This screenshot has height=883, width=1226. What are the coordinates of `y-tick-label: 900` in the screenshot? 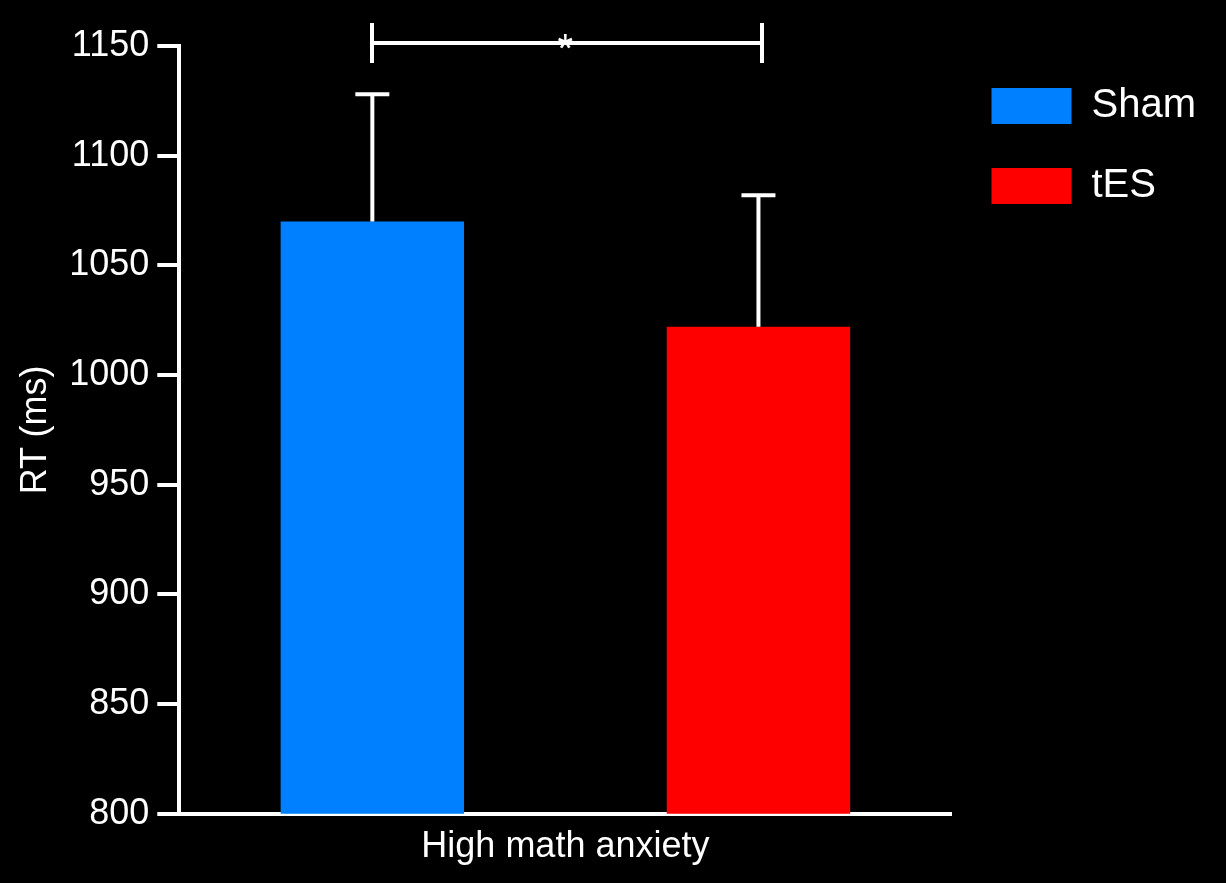 It's located at (119, 592).